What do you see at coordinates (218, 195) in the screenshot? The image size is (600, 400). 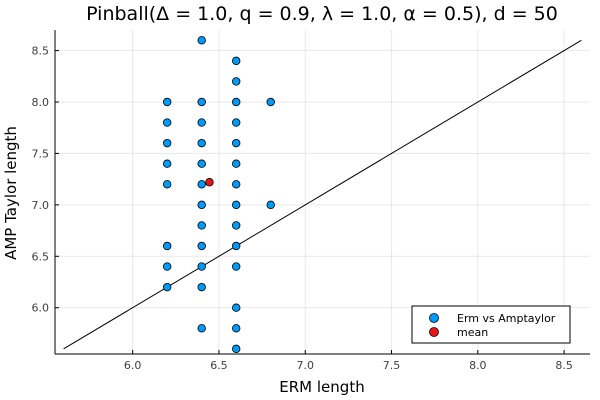 I see `data-points` at bounding box center [218, 195].